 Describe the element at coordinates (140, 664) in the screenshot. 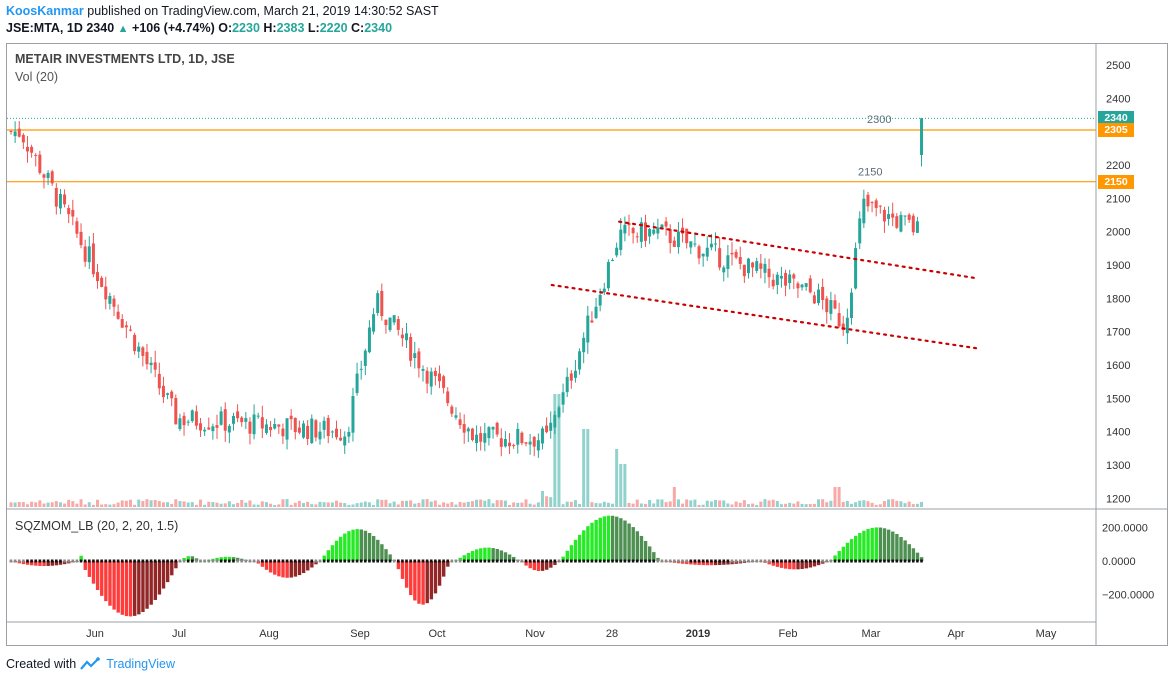

I see `tradingview-brand: TradingView` at that location.